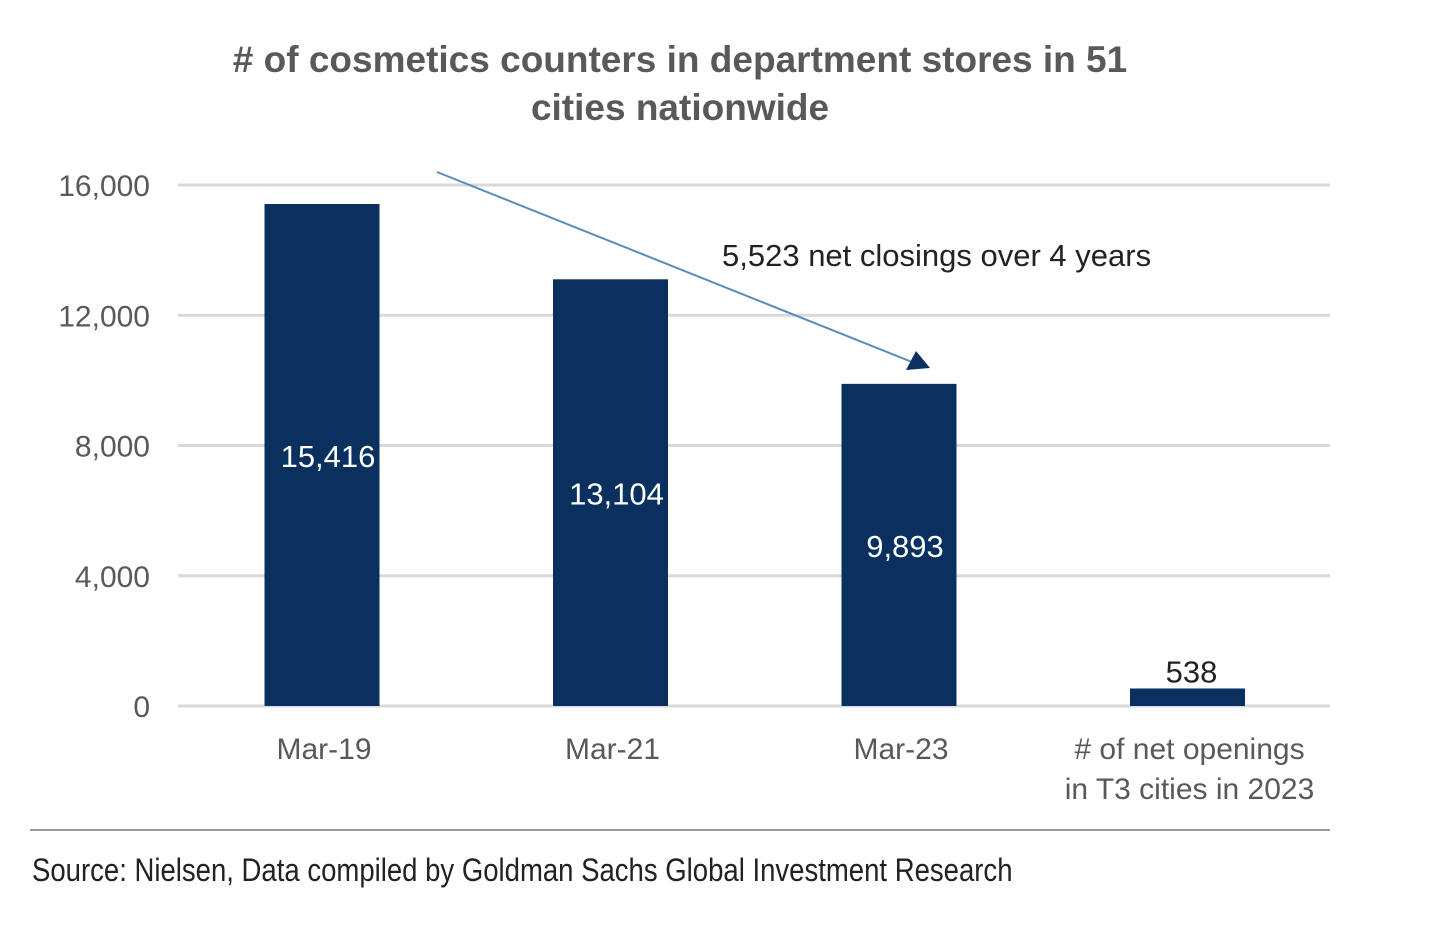  I want to click on bar-value-label: 15,416, so click(328, 456).